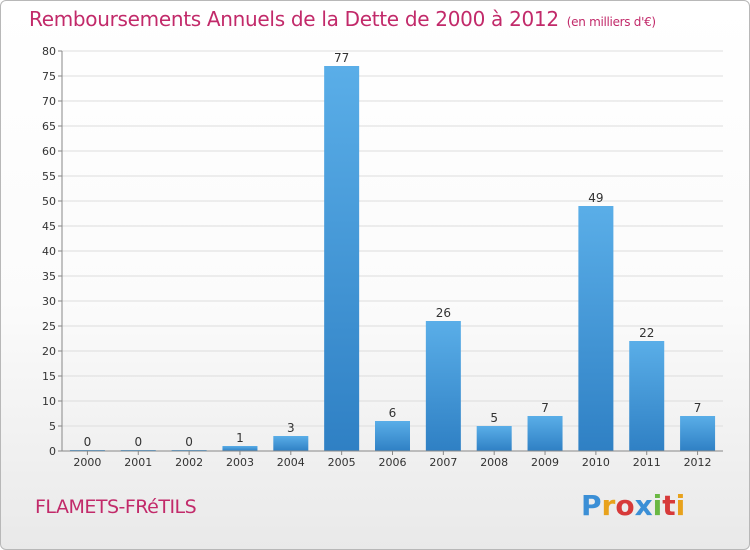 This screenshot has height=550, width=750. What do you see at coordinates (49, 326) in the screenshot?
I see `y-tick-label: 25` at bounding box center [49, 326].